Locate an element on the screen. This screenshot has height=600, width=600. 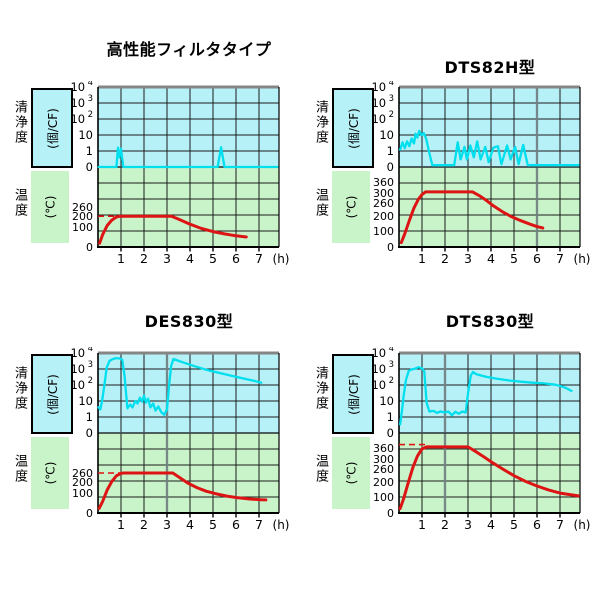
chart-title: 高性能フィルタタイプ is located at coordinates (189, 49).